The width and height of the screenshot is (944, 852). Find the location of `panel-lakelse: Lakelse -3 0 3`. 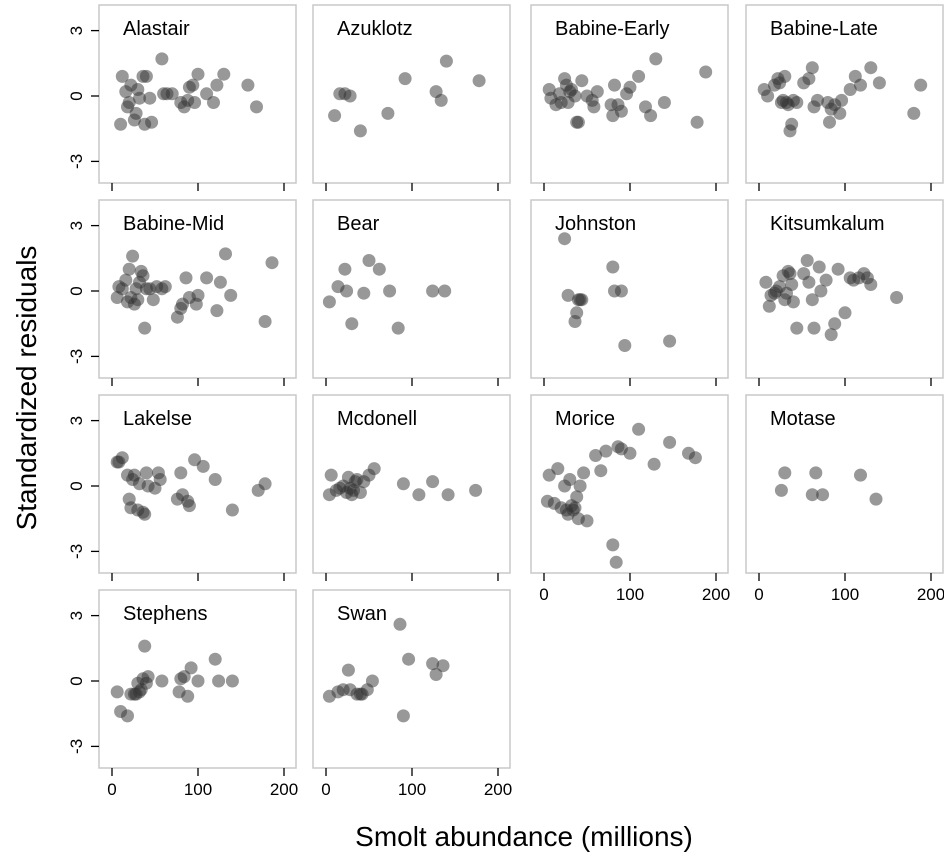

panel-lakelse: Lakelse -3 0 3 is located at coordinates (182, 487).